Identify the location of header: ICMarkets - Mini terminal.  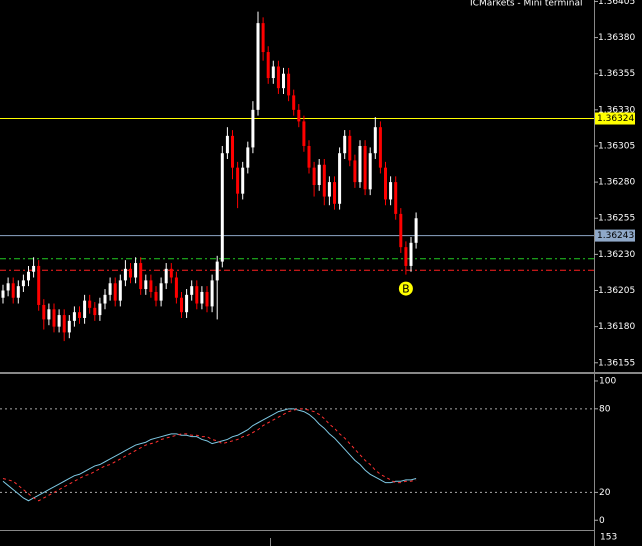
(526, 4).